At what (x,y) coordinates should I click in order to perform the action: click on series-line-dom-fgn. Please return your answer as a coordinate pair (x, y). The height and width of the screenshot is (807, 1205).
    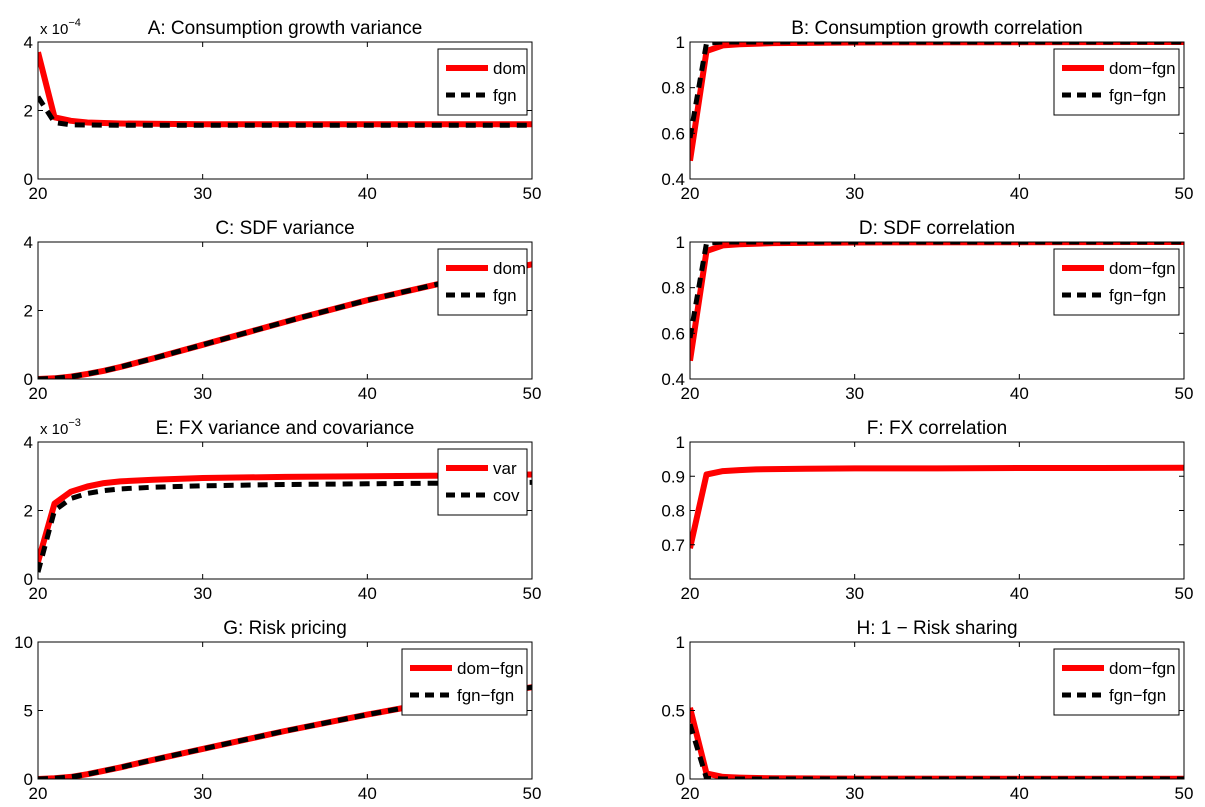
    Looking at the image, I should click on (937, 743).